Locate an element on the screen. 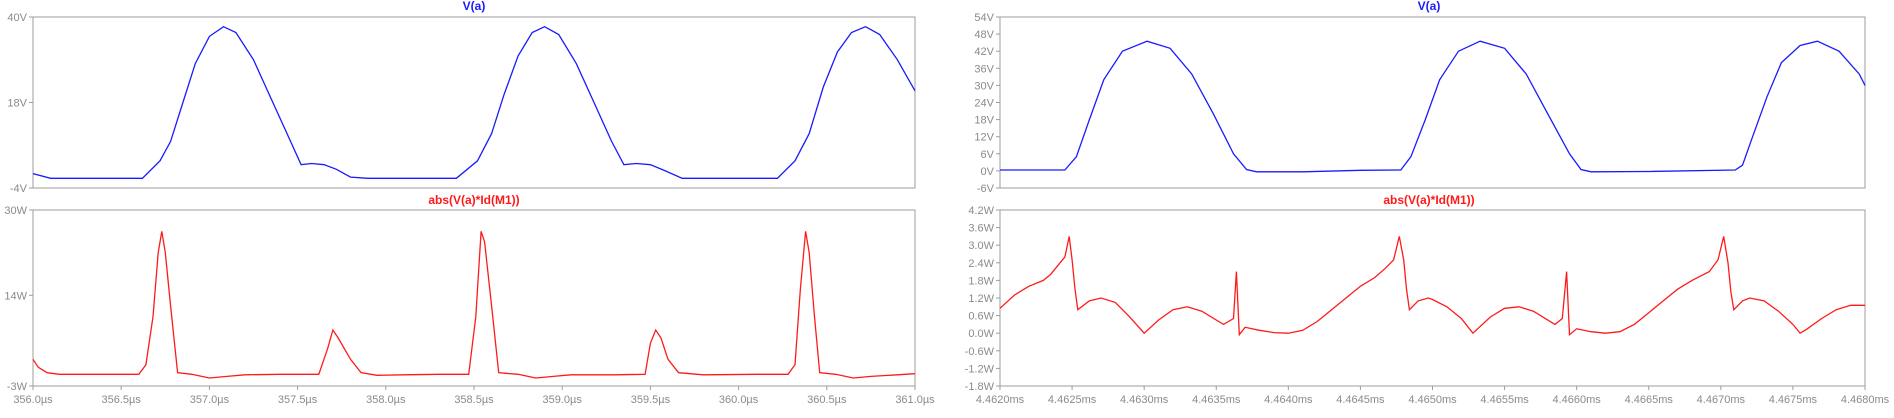 The image size is (1894, 418). y-tick-label: 30V is located at coordinates (984, 86).